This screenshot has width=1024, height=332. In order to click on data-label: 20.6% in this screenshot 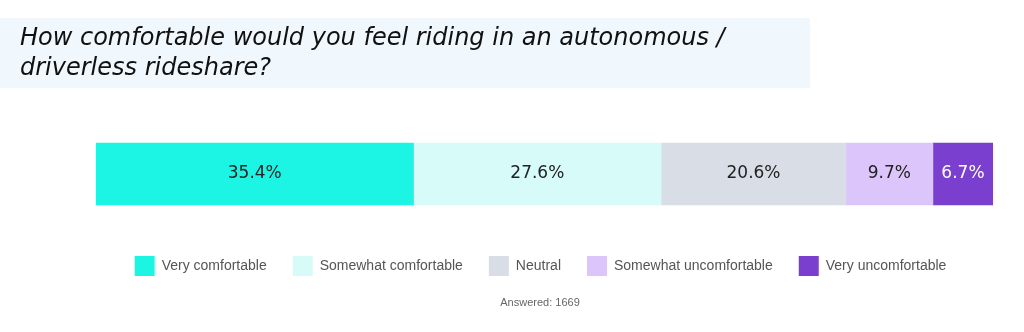, I will do `click(753, 172)`.